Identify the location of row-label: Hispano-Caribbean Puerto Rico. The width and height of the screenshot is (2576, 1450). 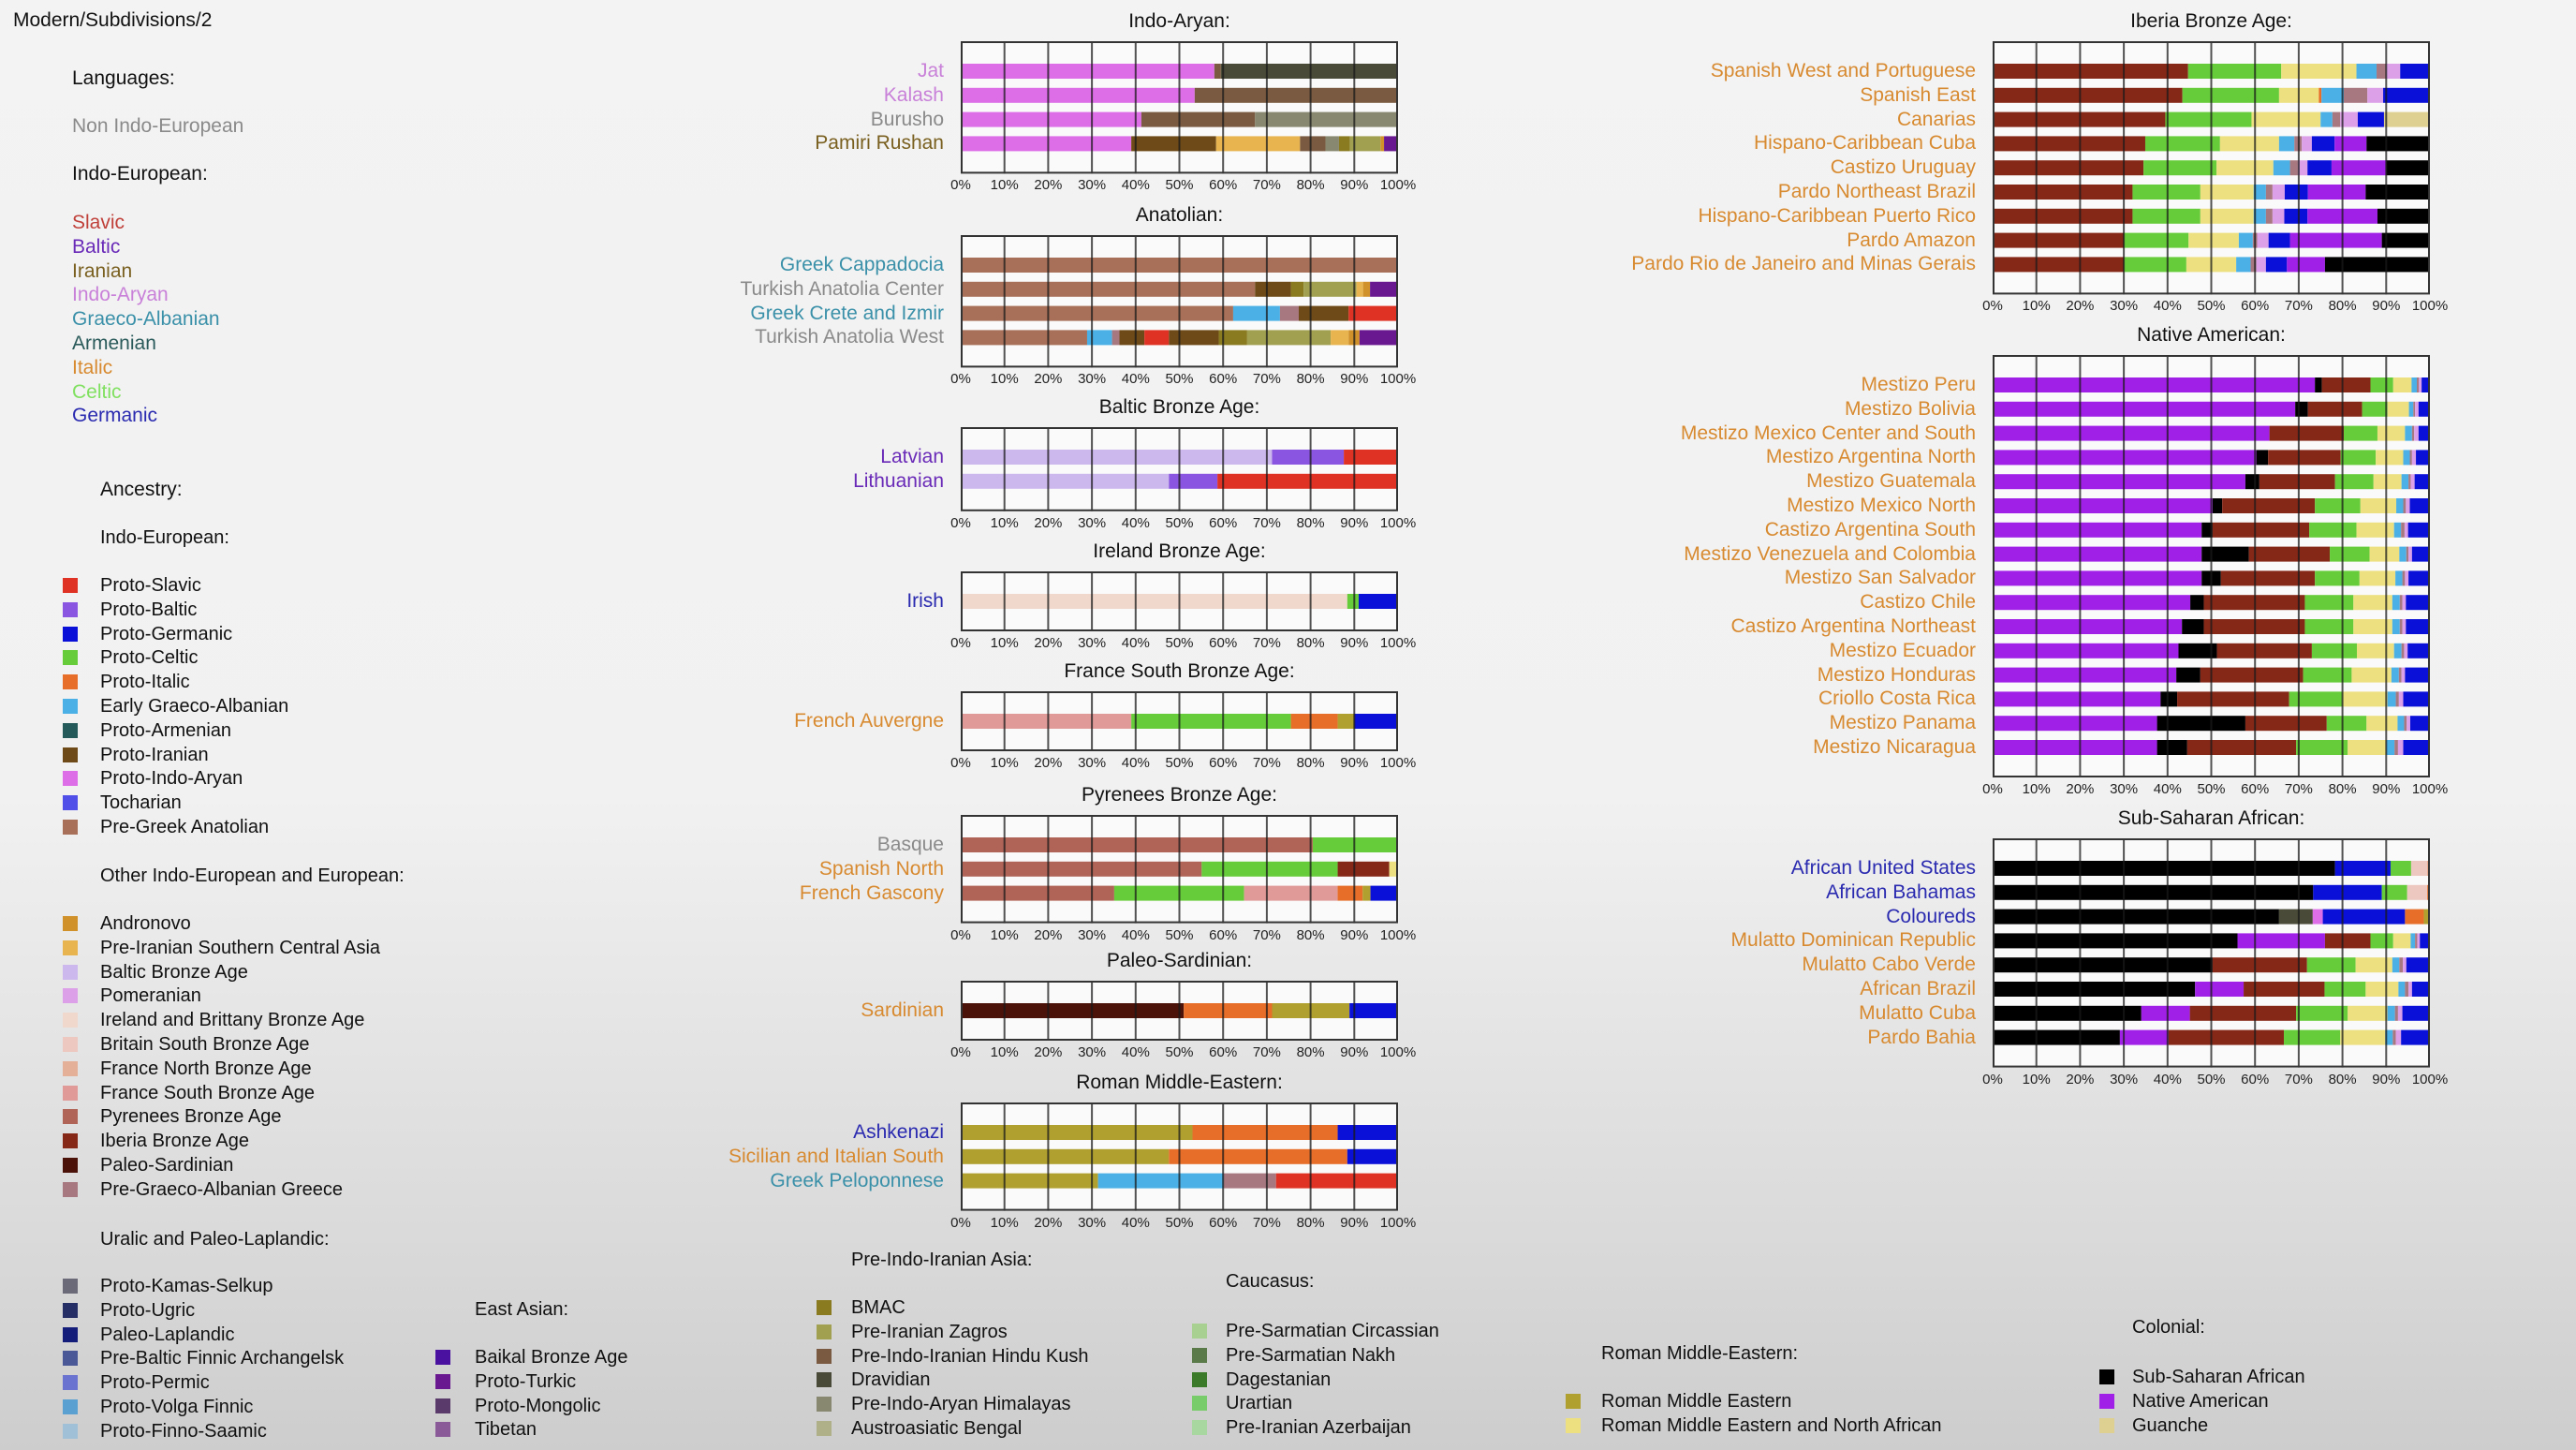
(1837, 215).